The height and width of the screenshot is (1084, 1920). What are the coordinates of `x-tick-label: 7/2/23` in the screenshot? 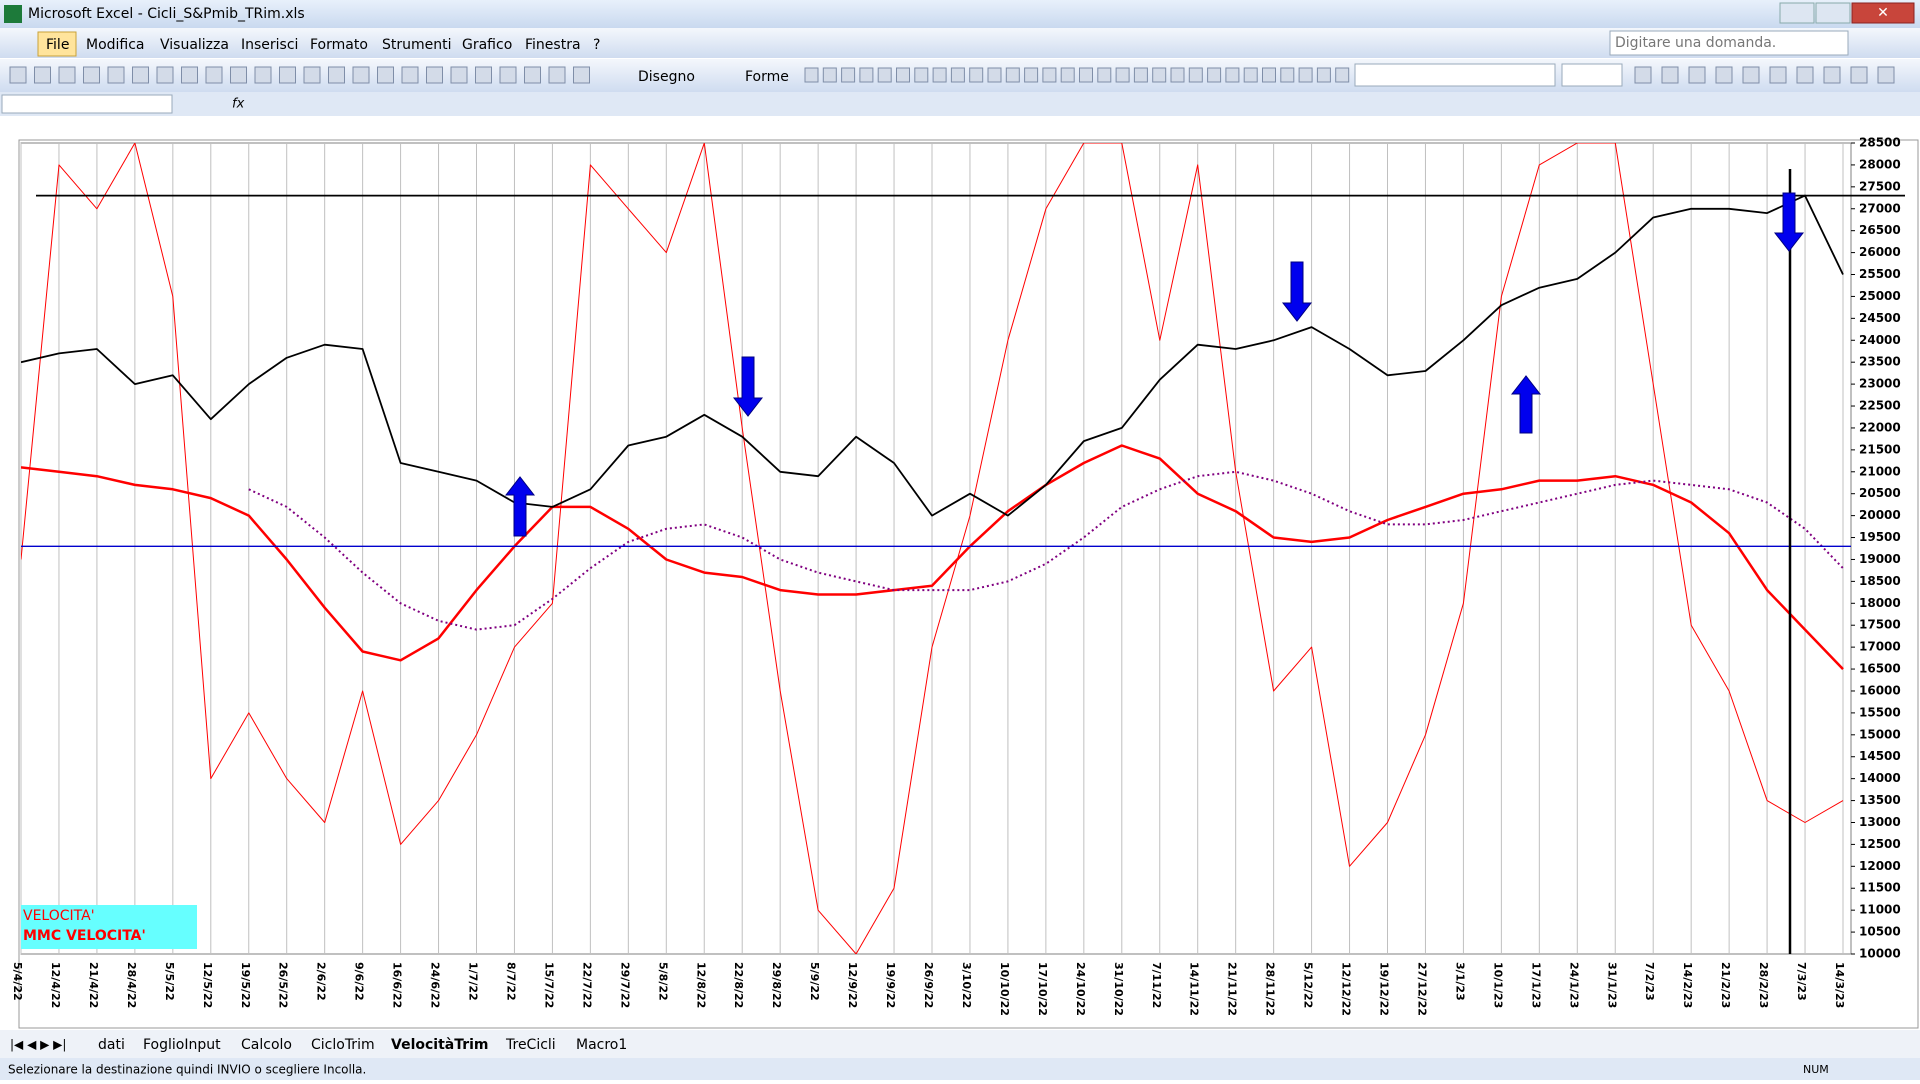 It's located at (1649, 981).